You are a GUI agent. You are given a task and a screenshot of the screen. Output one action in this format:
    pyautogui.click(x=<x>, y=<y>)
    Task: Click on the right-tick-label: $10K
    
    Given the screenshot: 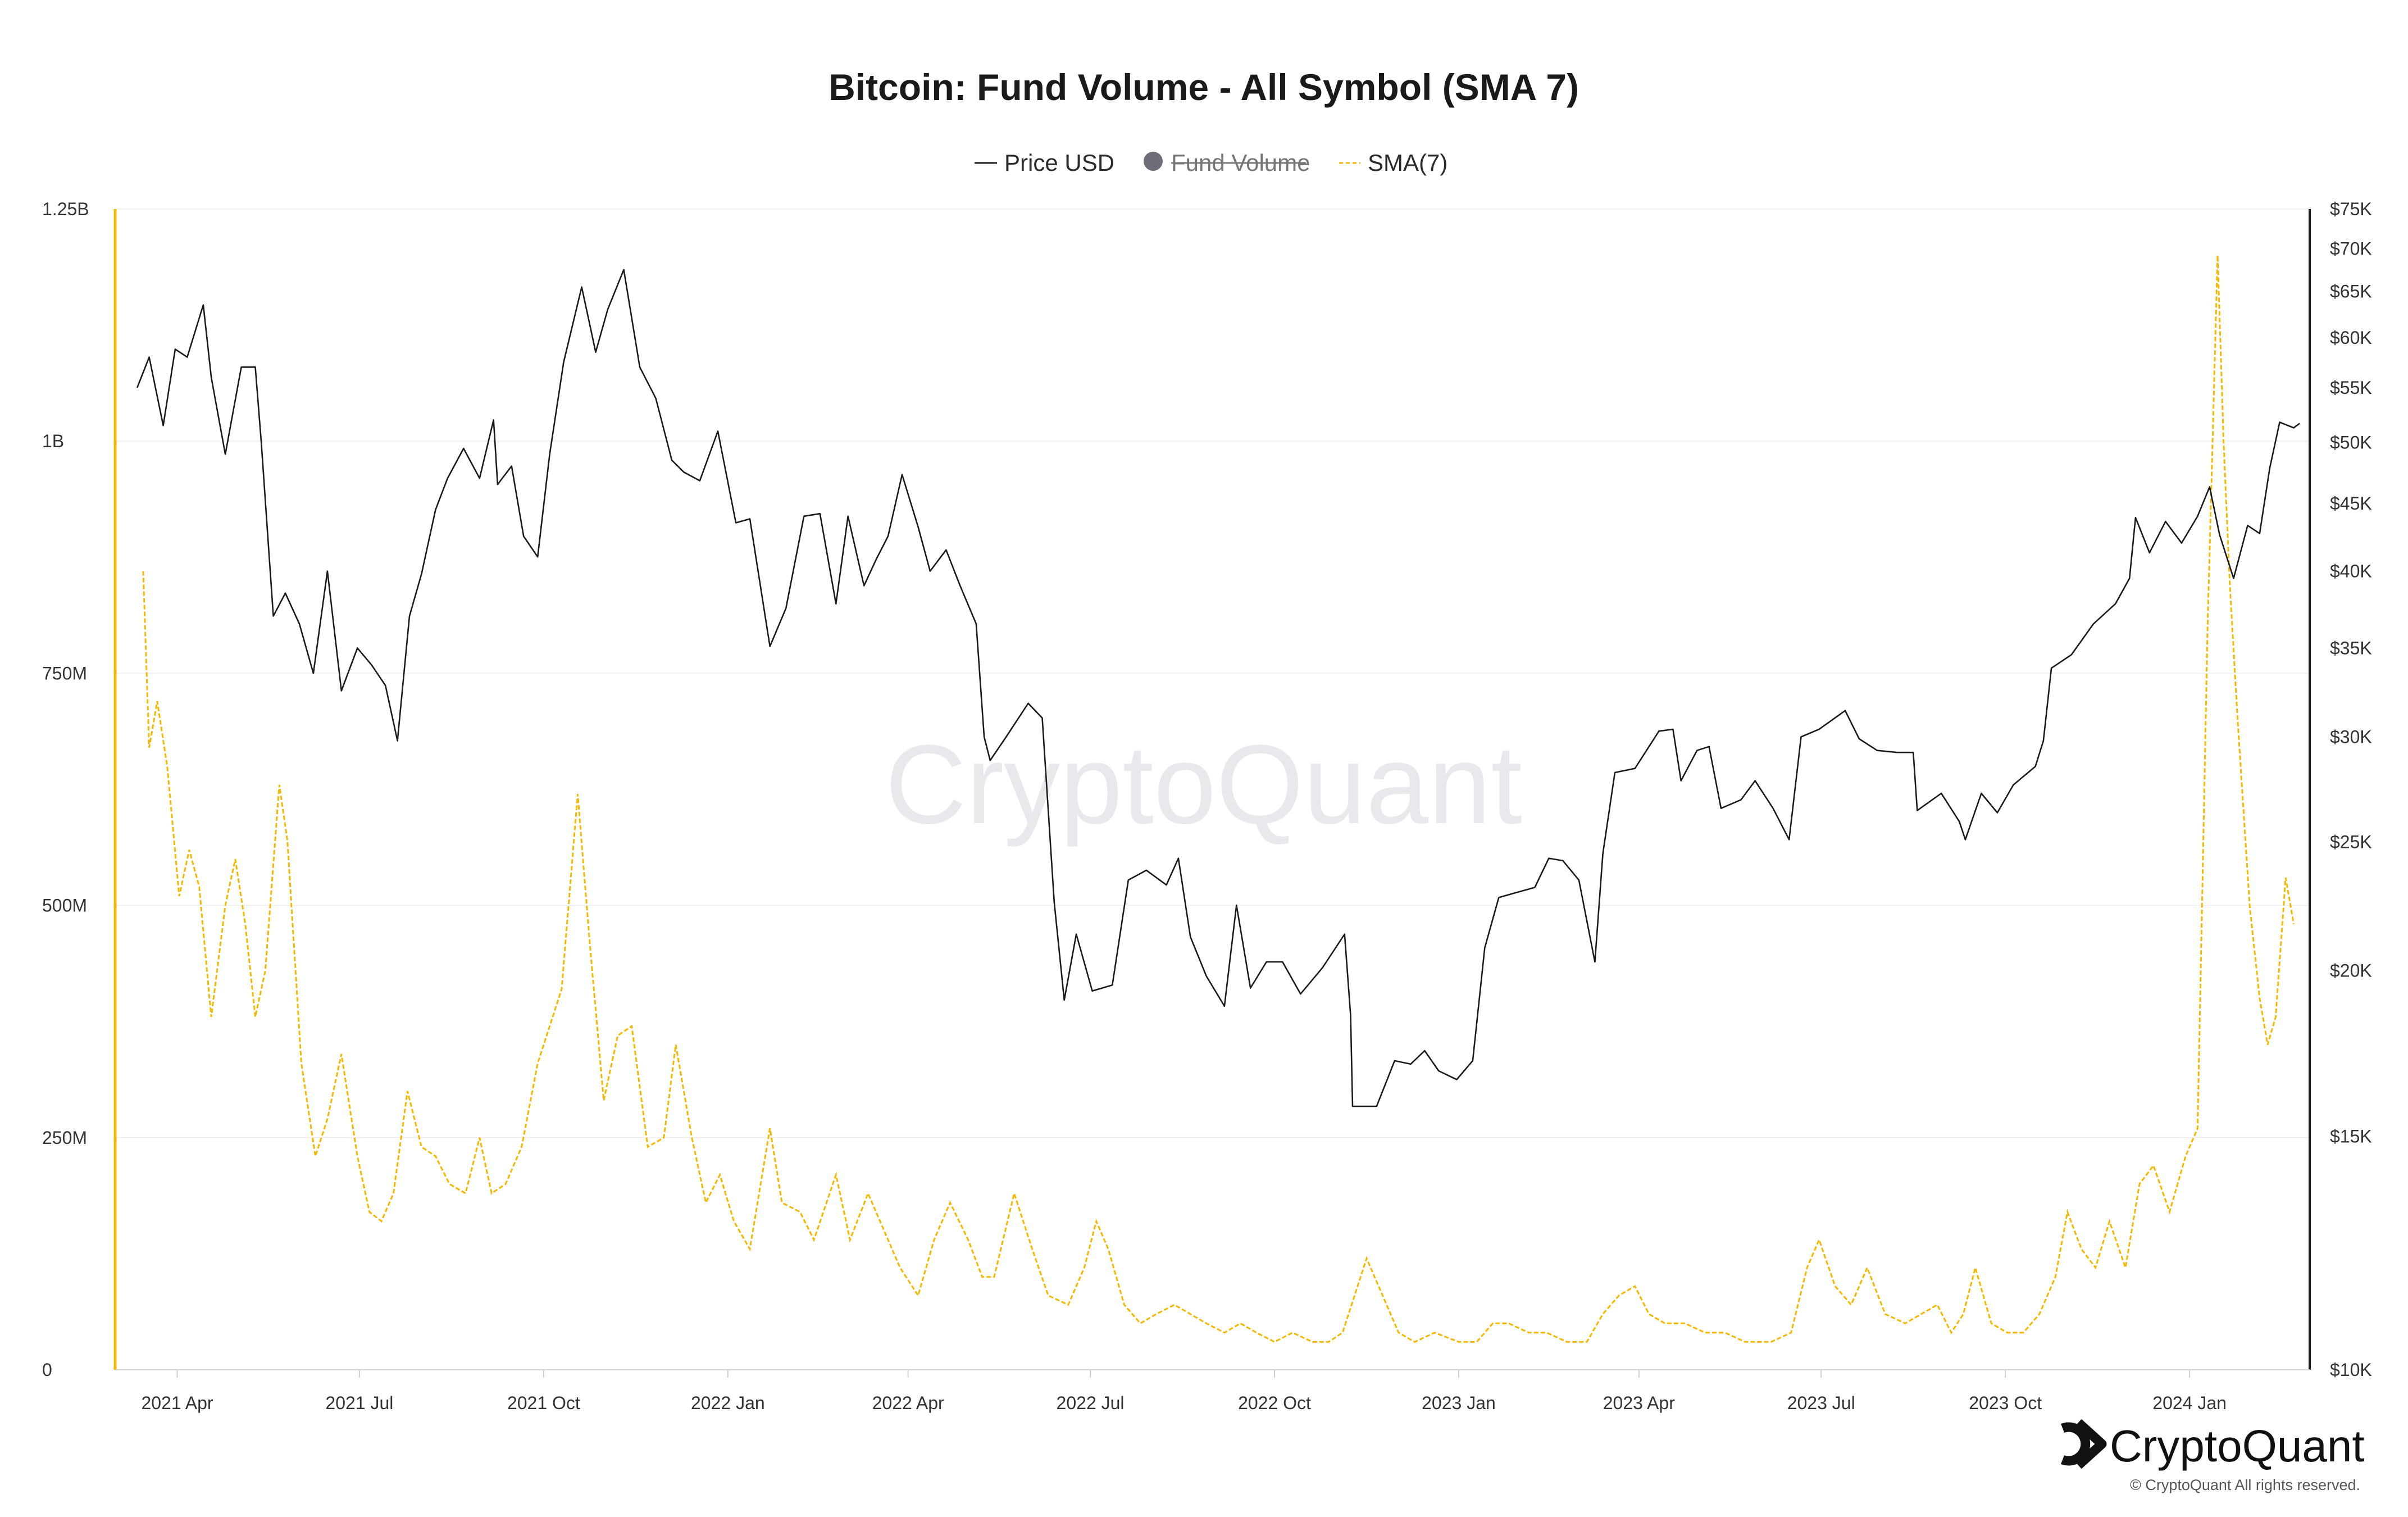 What is the action you would take?
    pyautogui.click(x=2351, y=1370)
    